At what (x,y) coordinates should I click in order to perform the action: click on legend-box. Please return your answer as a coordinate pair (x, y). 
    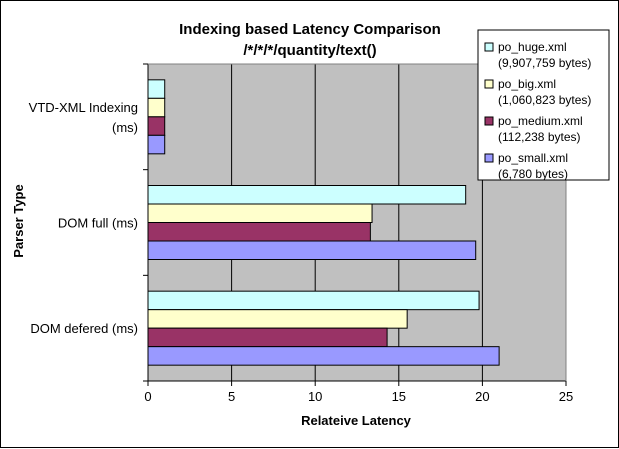
    Looking at the image, I should click on (543, 105).